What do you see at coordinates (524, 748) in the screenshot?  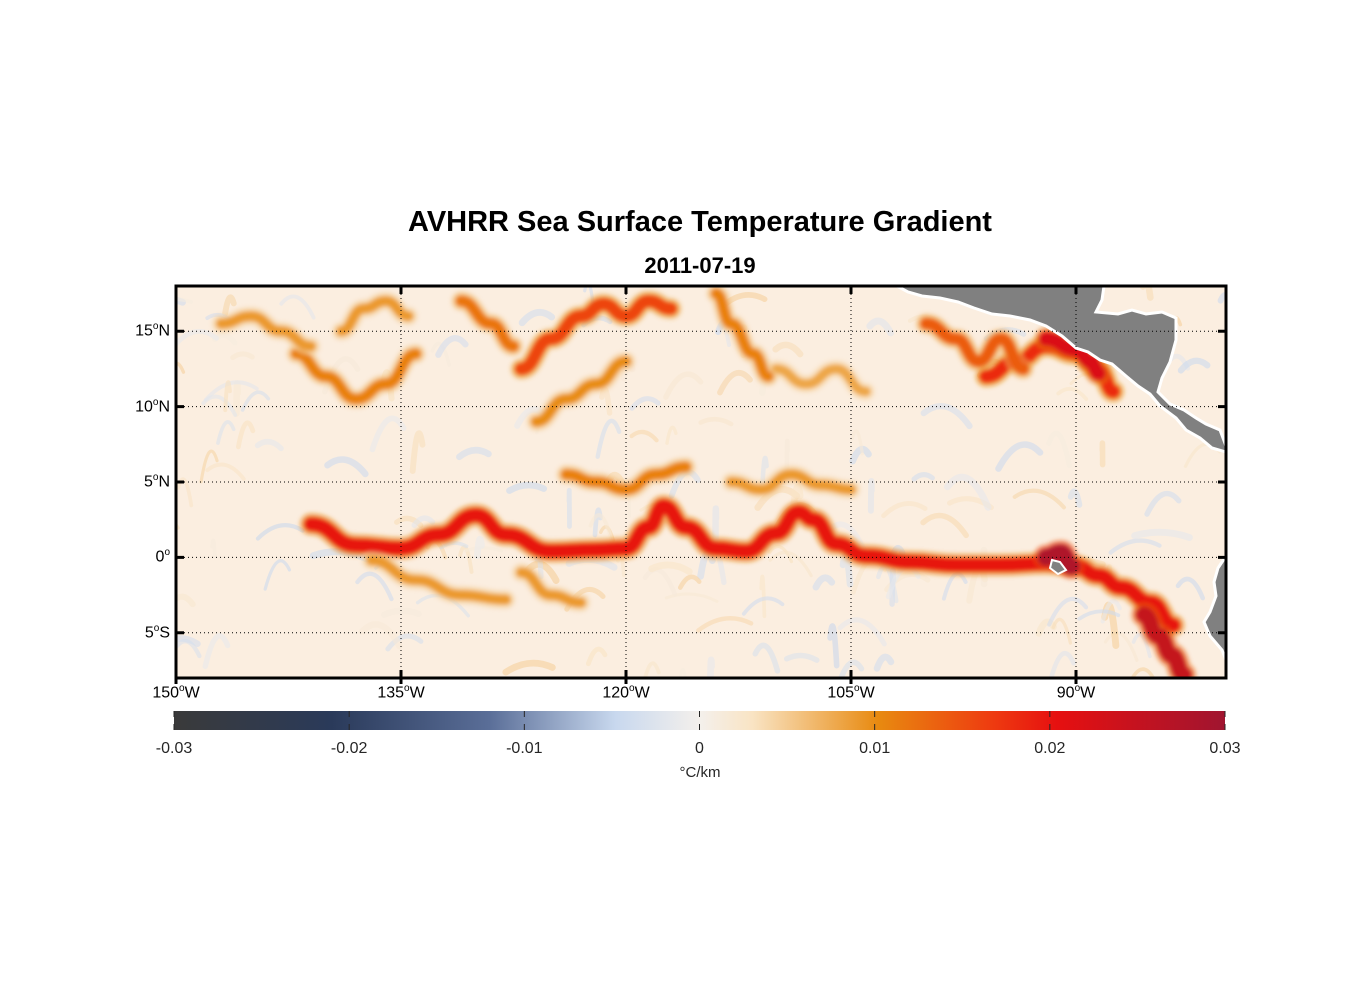 I see `colorbar-tick-label: -0.01` at bounding box center [524, 748].